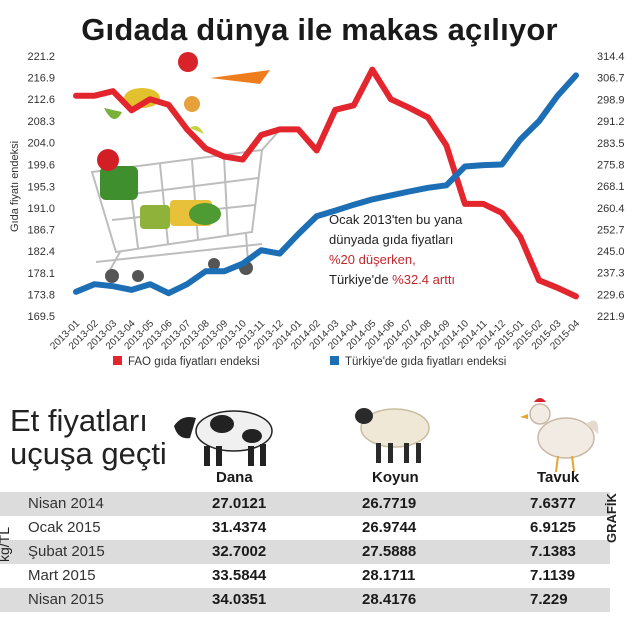  Describe the element at coordinates (79, 420) in the screenshot. I see `meat-title-line-1: Et fiyatları` at that location.